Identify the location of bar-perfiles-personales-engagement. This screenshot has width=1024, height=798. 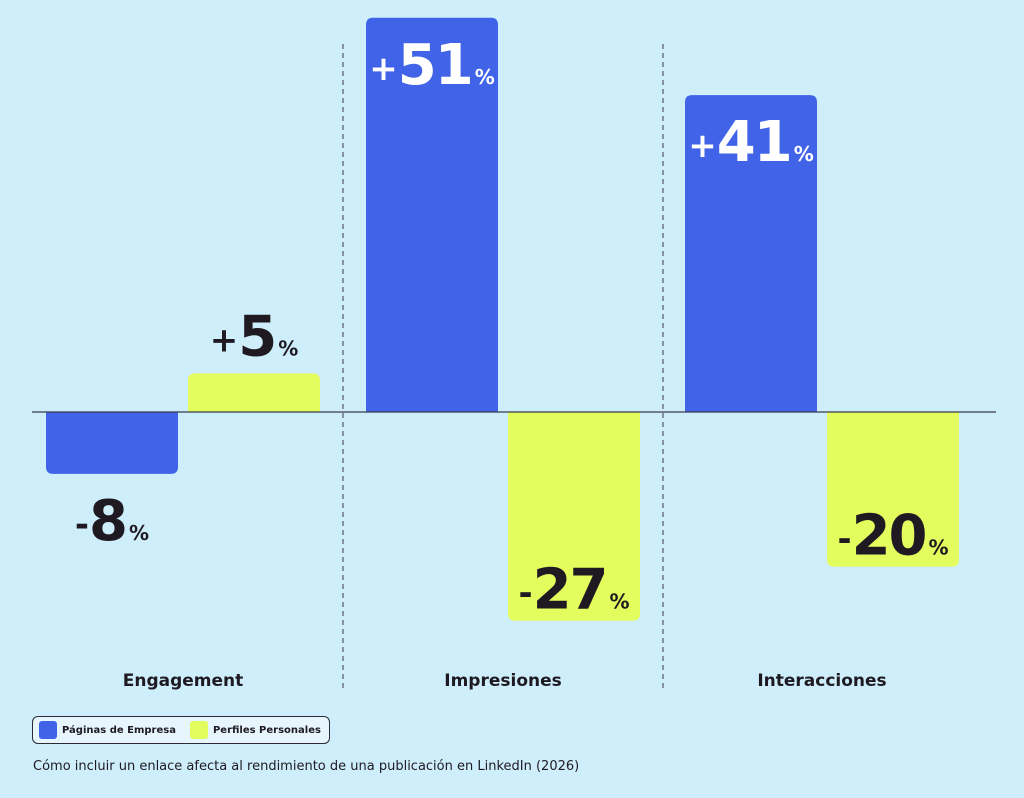
(254, 392).